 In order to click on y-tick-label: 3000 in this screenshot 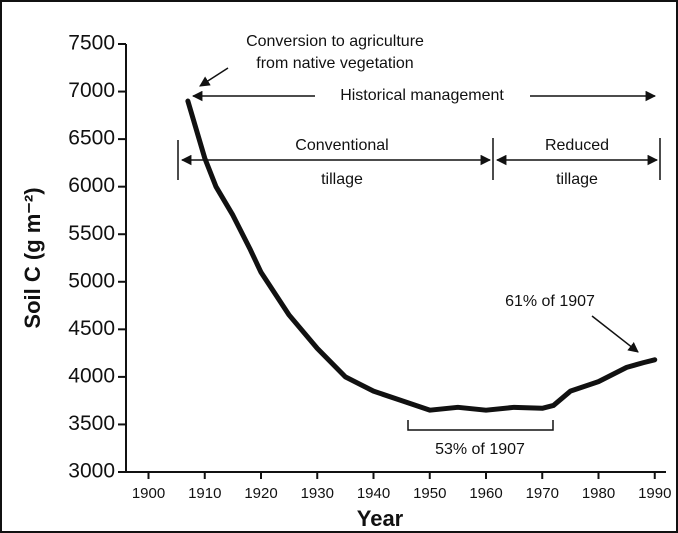, I will do `click(91, 471)`.